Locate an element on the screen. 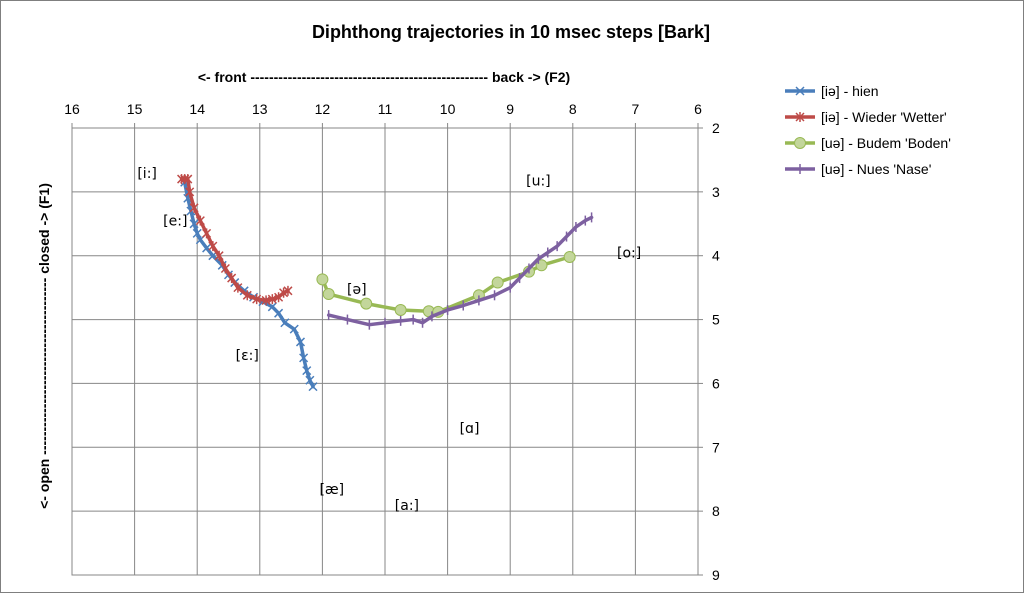 The width and height of the screenshot is (1024, 593). legend-label: [iə] - Wieder 'Wetter' is located at coordinates (884, 117).